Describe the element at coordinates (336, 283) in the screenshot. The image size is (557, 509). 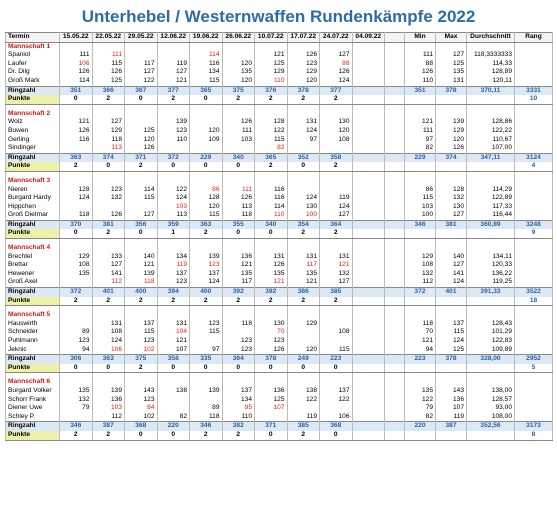
I see `cell: 127` at that location.